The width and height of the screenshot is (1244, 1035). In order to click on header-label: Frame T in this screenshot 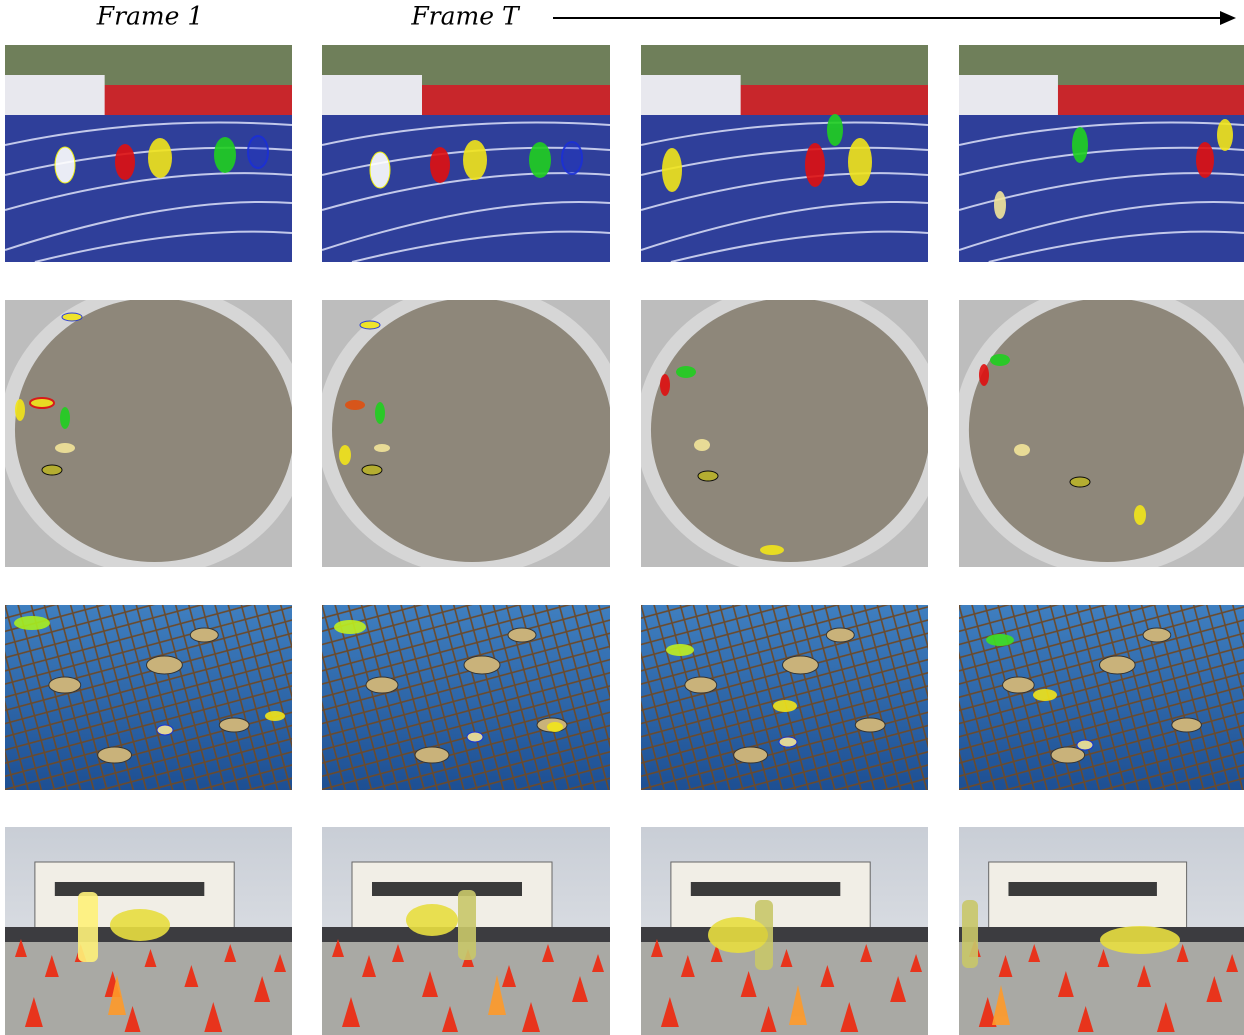, I will do `click(465, 16)`.